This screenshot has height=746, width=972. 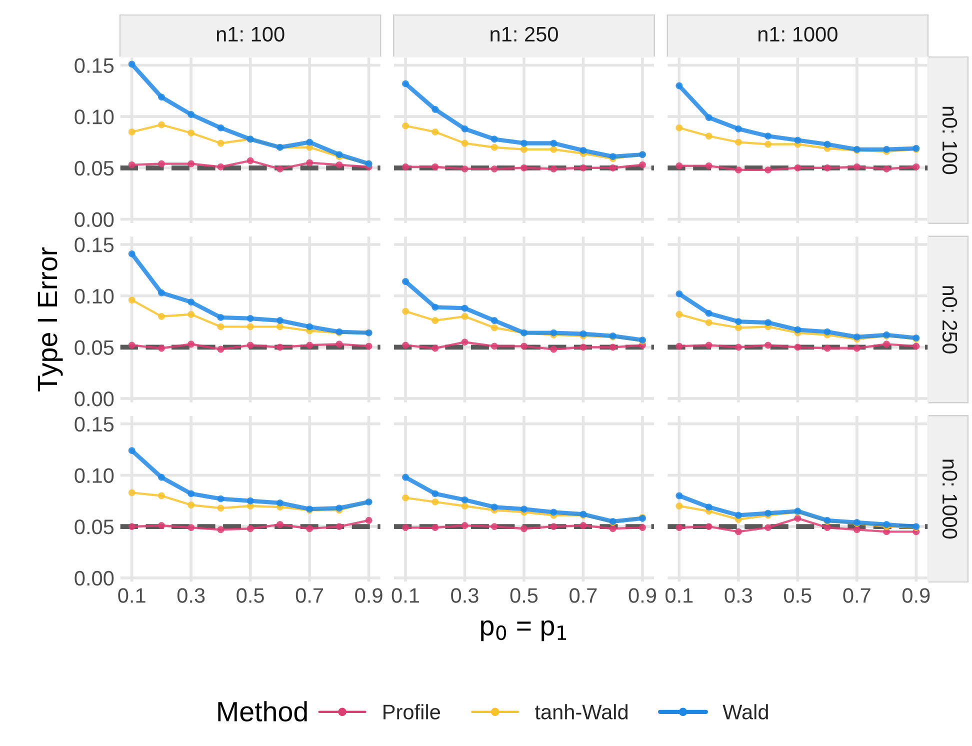 What do you see at coordinates (523, 631) in the screenshot?
I see `x-axis-title: p$_{0}$ = p$_{1}$` at bounding box center [523, 631].